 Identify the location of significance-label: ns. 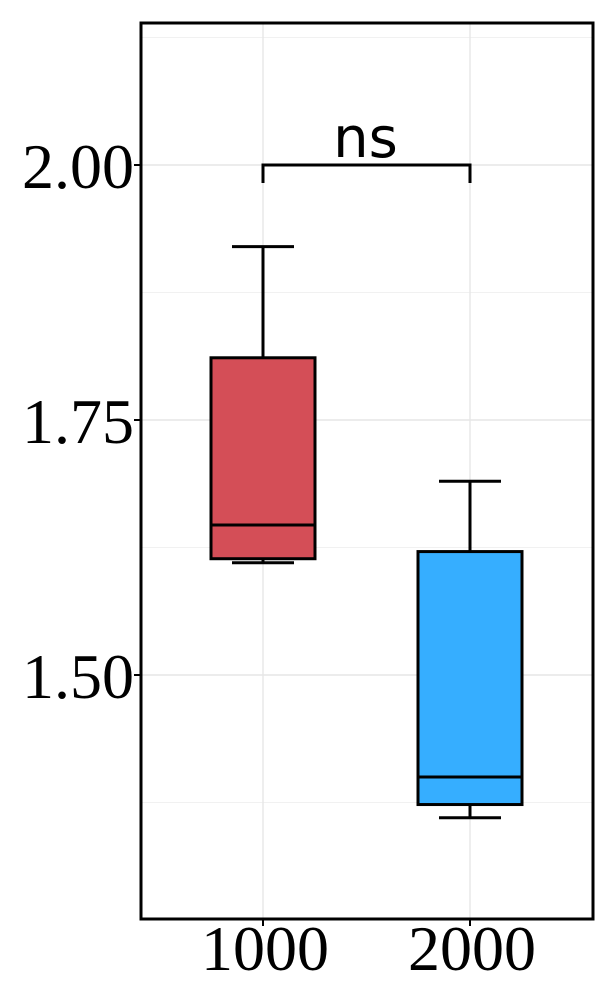
(365, 138).